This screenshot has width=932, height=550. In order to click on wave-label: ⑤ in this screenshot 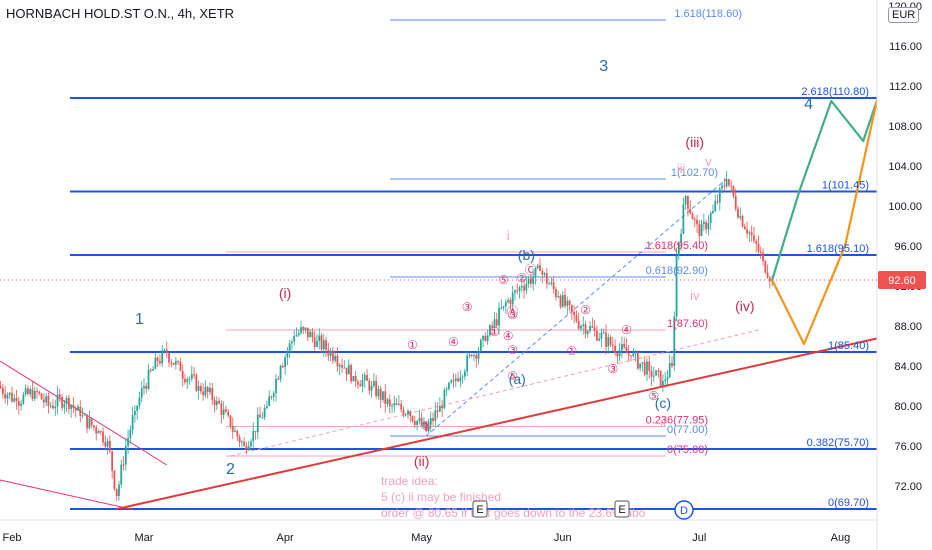, I will do `click(653, 396)`.